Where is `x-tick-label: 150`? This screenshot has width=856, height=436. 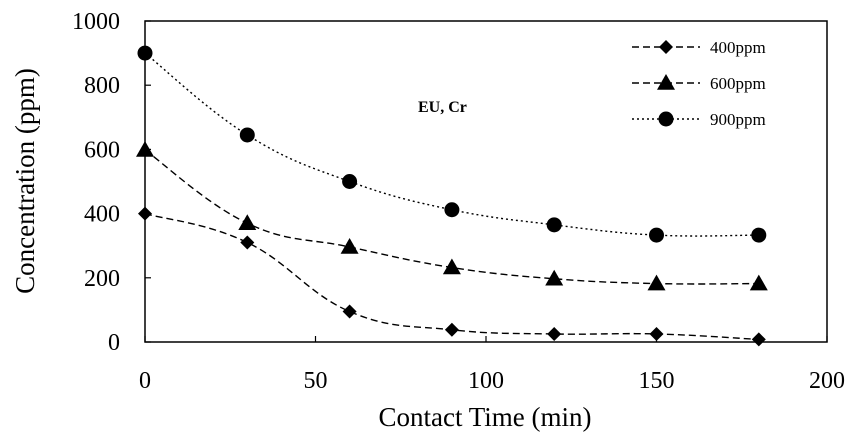
x-tick-label: 150 is located at coordinates (657, 381).